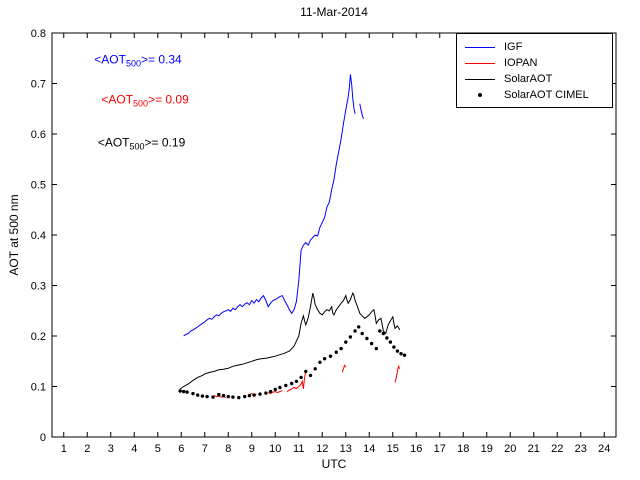 The width and height of the screenshot is (640, 480). I want to click on legend-dot-marker, so click(480, 95).